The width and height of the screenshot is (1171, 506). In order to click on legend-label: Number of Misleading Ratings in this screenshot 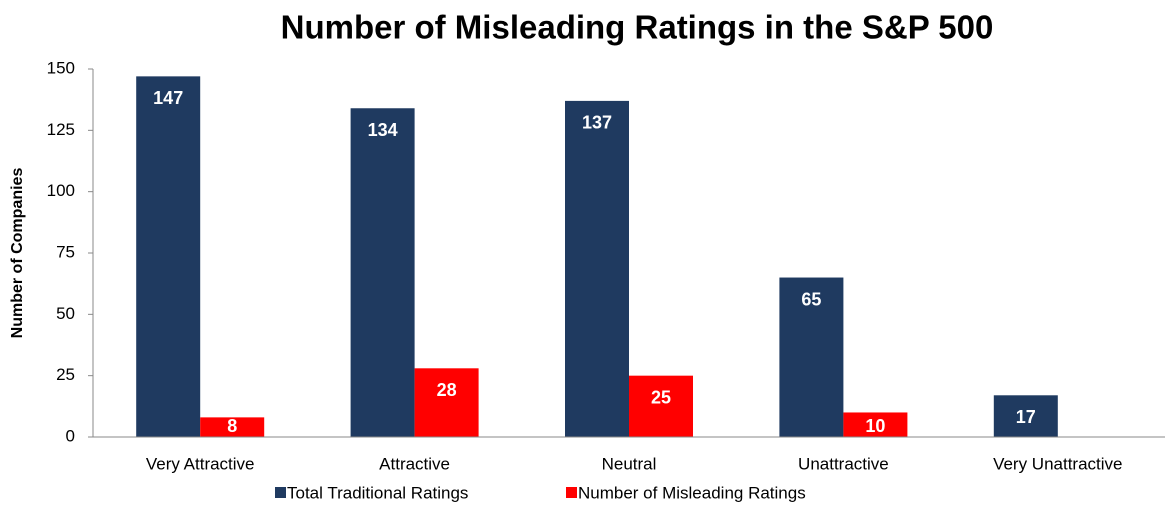, I will do `click(692, 492)`.